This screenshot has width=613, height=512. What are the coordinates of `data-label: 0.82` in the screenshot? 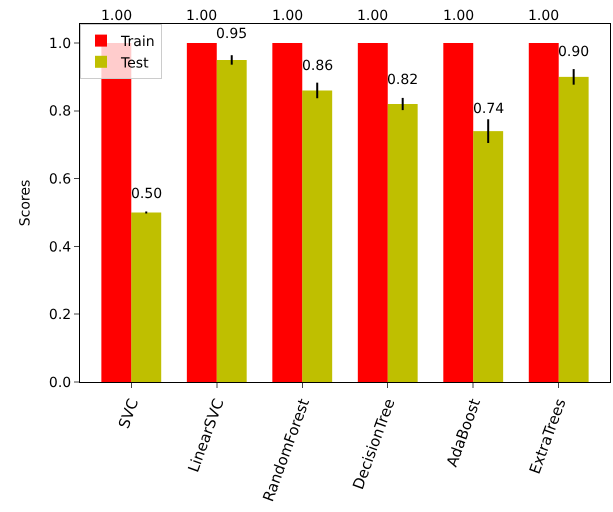 It's located at (402, 80).